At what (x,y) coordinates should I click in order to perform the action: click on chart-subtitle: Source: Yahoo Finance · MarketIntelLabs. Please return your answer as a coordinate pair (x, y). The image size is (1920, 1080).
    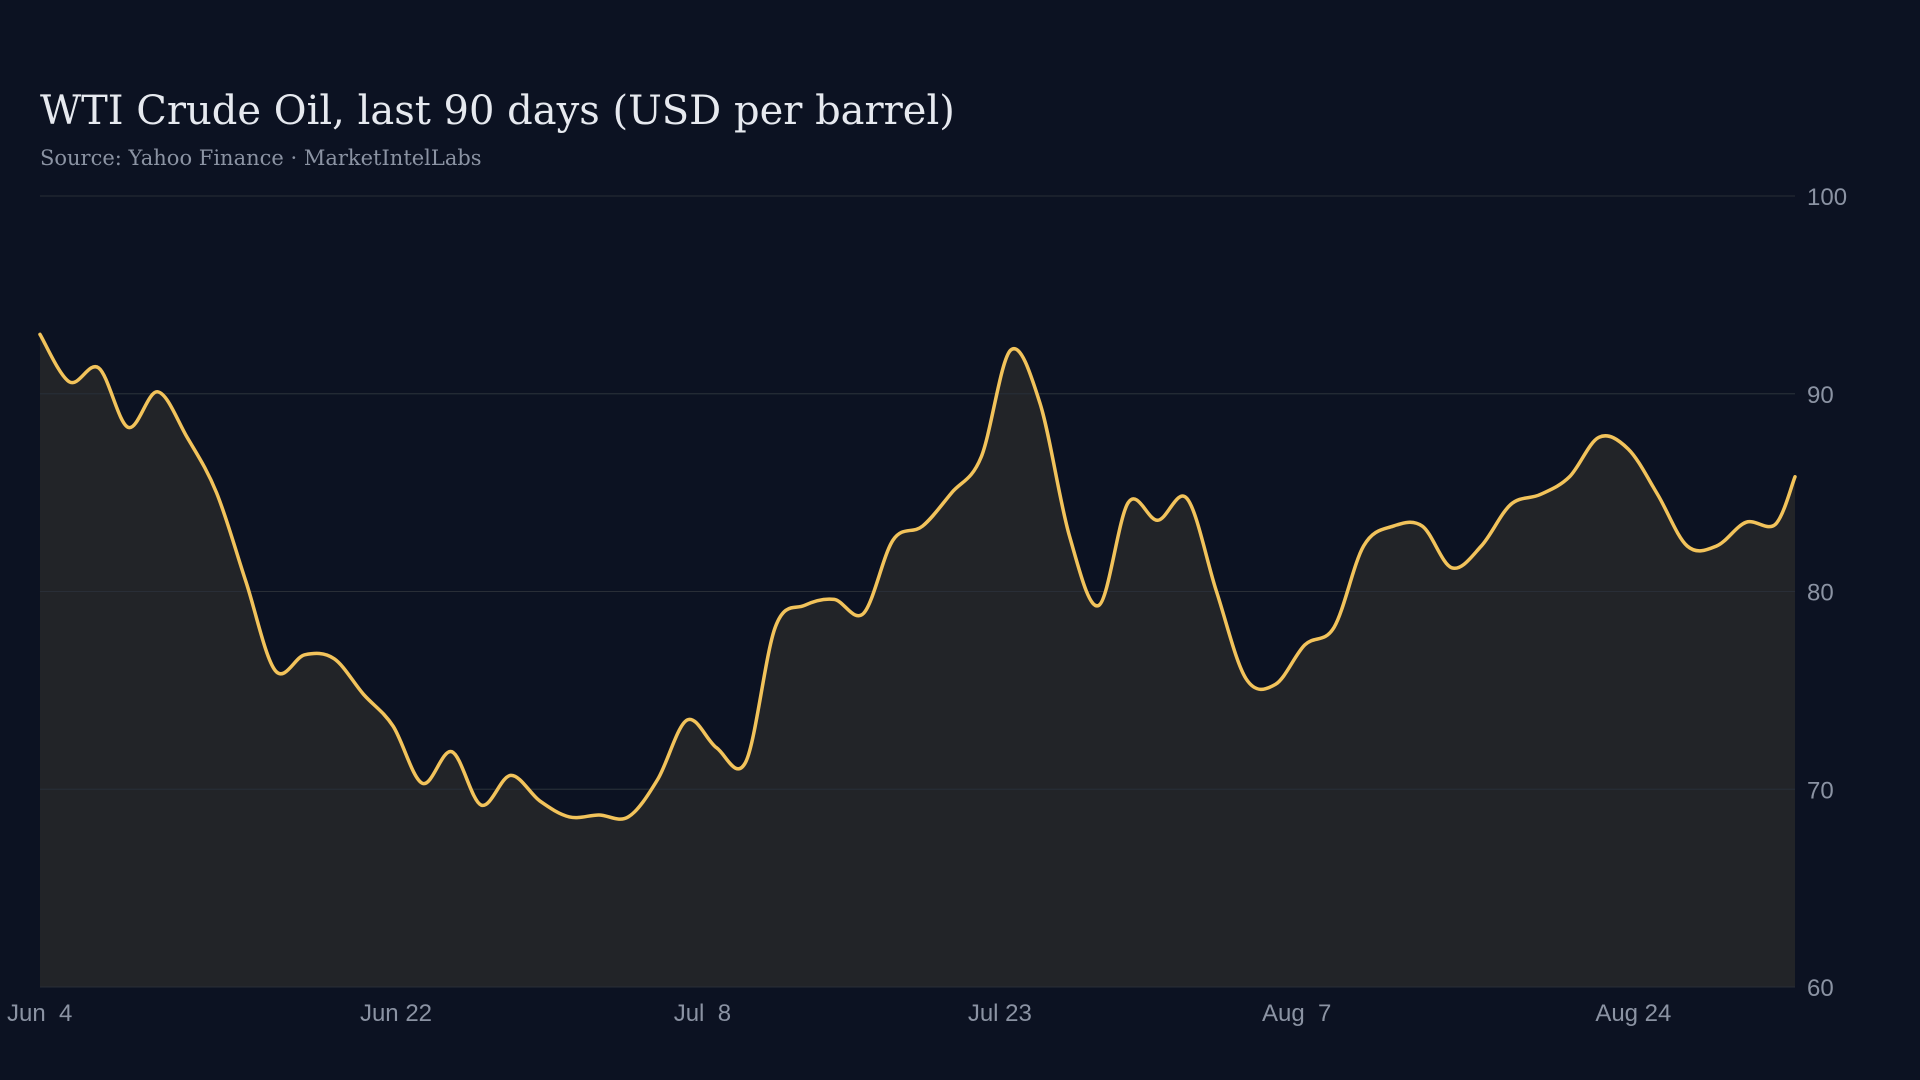
    Looking at the image, I should click on (261, 158).